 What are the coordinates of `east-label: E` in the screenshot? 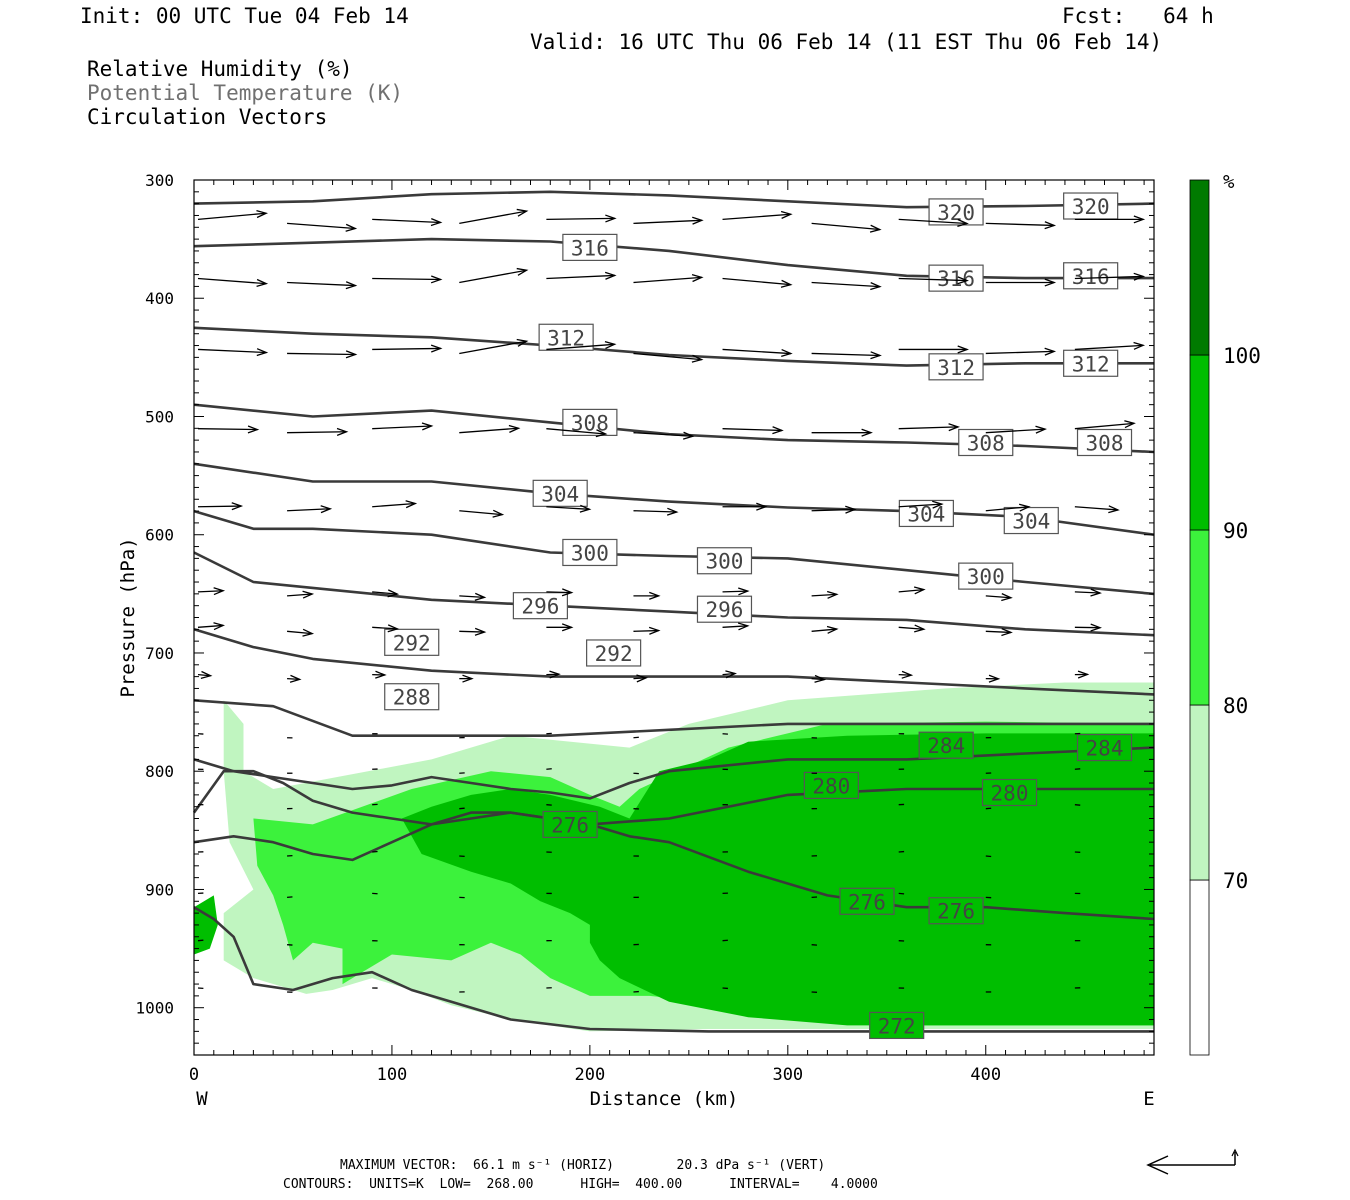 It's located at (1148, 1099).